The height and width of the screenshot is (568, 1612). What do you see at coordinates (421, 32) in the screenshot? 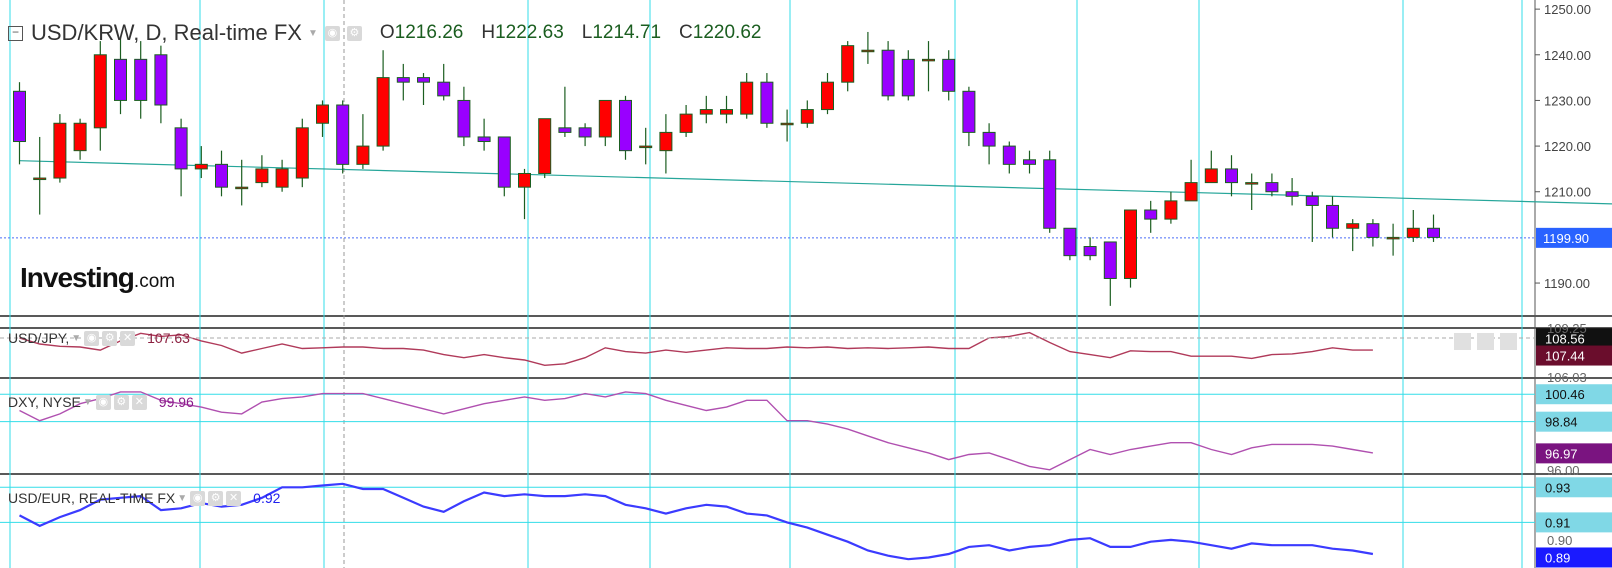
I see `ohlc-open: O1216.26` at bounding box center [421, 32].